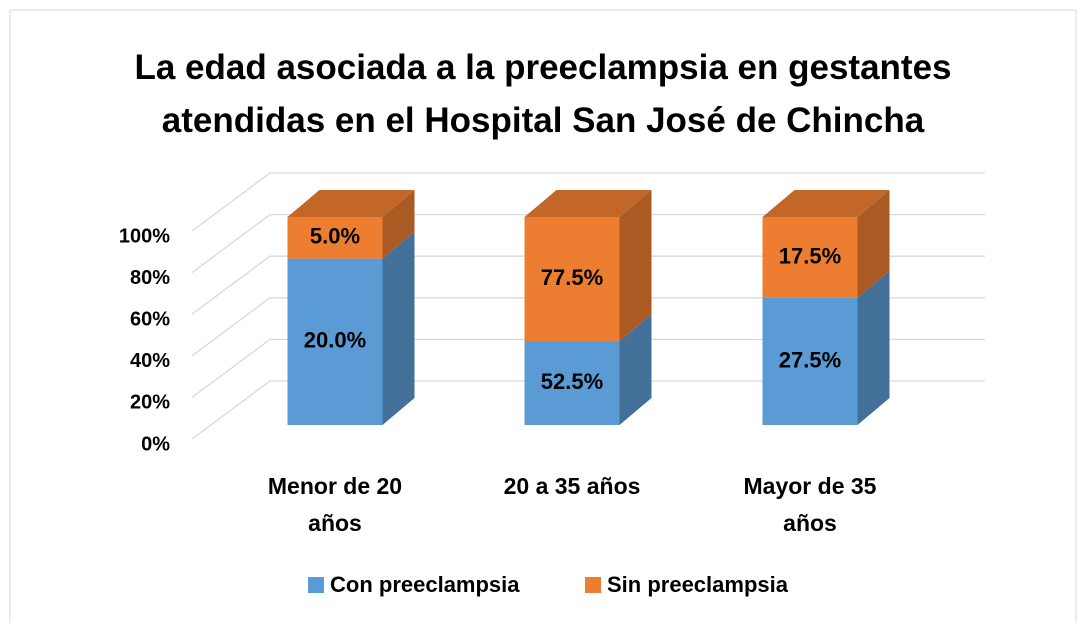 The height and width of the screenshot is (623, 1086). I want to click on y-tick-label: 60%, so click(150, 319).